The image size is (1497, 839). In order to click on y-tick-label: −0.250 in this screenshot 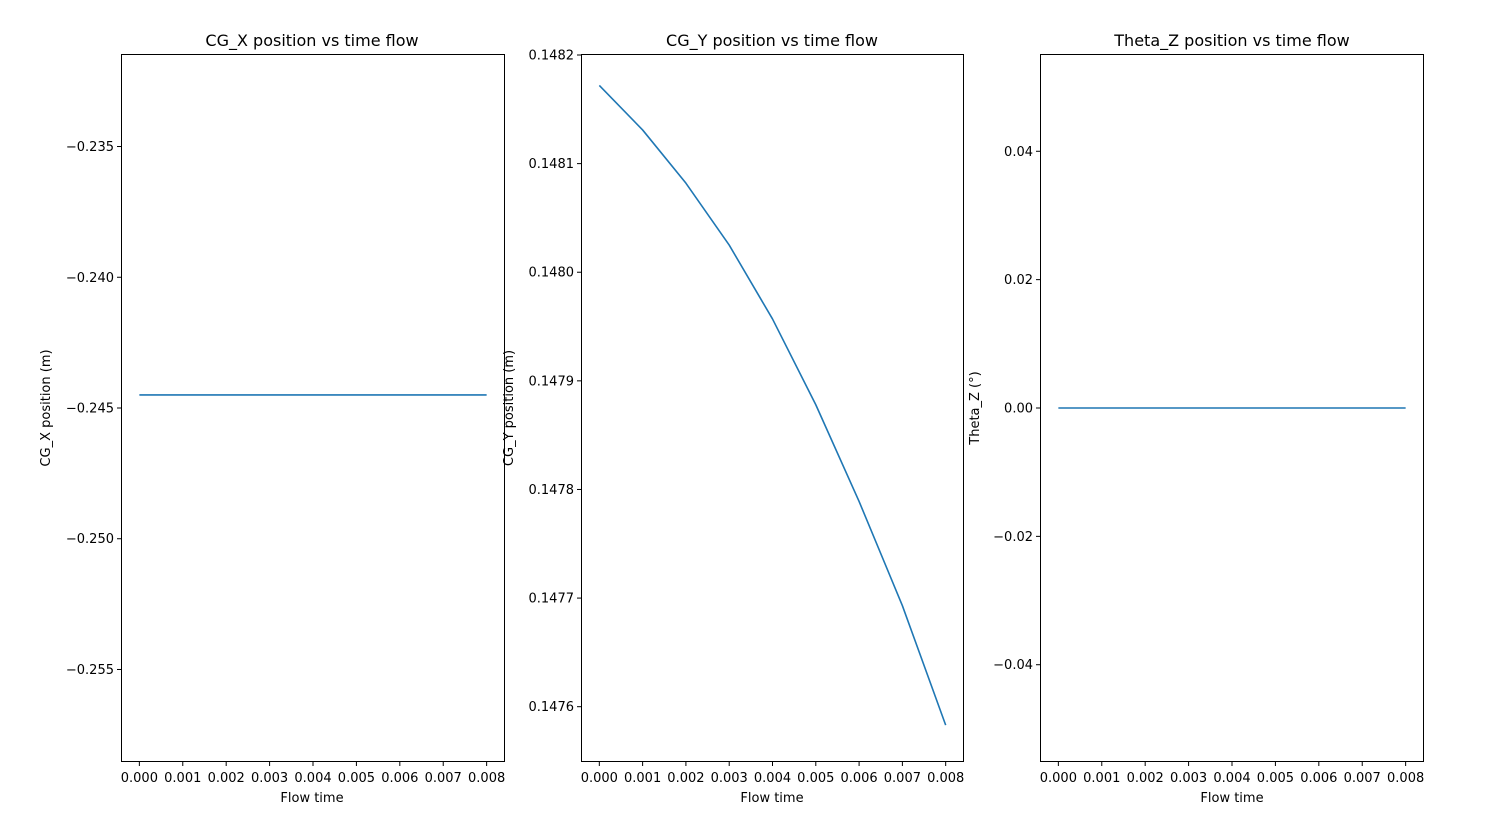, I will do `click(90, 539)`.